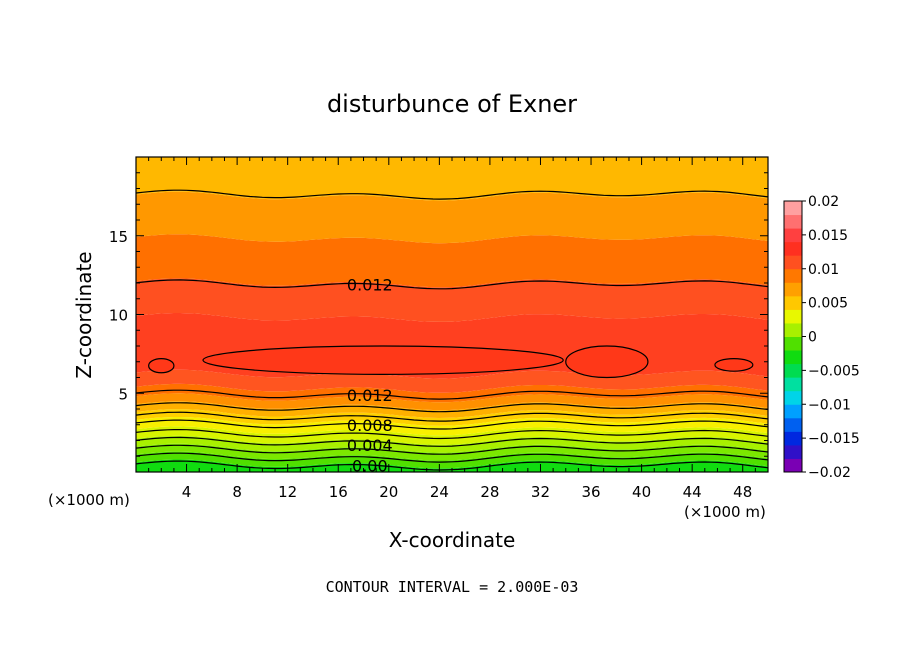 The width and height of the screenshot is (904, 654). What do you see at coordinates (641, 492) in the screenshot?
I see `x-tick-label: 40` at bounding box center [641, 492].